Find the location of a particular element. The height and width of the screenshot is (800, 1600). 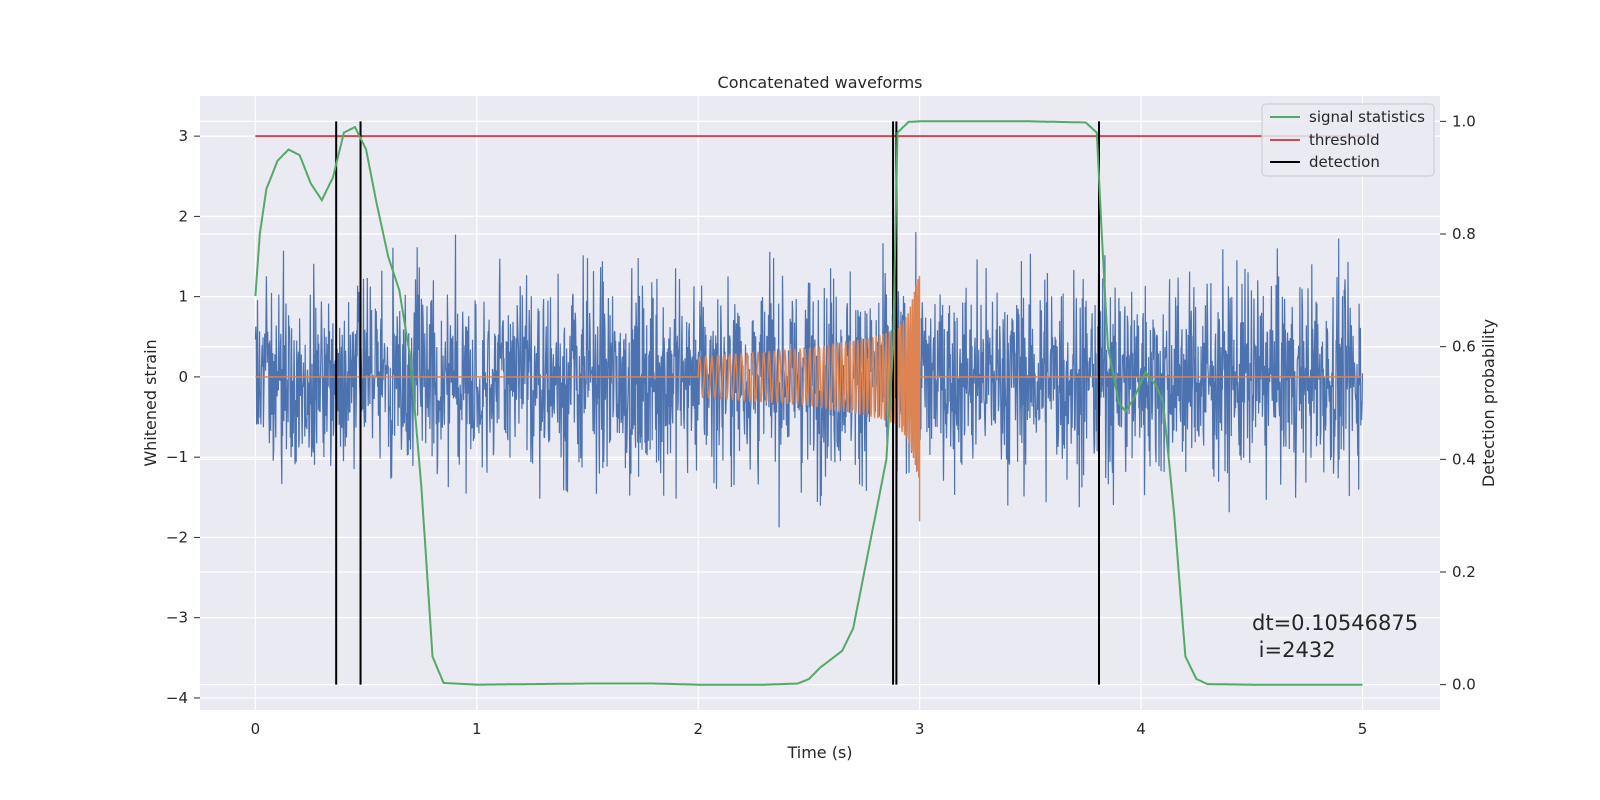

y-axis-label: Whitened strain is located at coordinates (150, 402).